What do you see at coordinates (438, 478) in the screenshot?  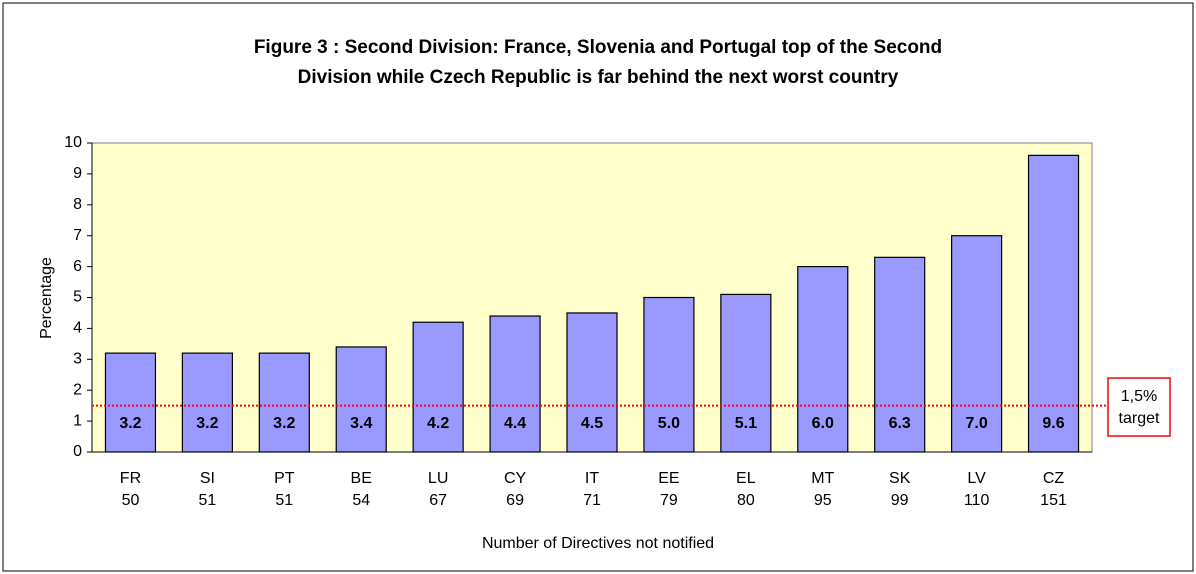 I see `x-tick-label: LU` at bounding box center [438, 478].